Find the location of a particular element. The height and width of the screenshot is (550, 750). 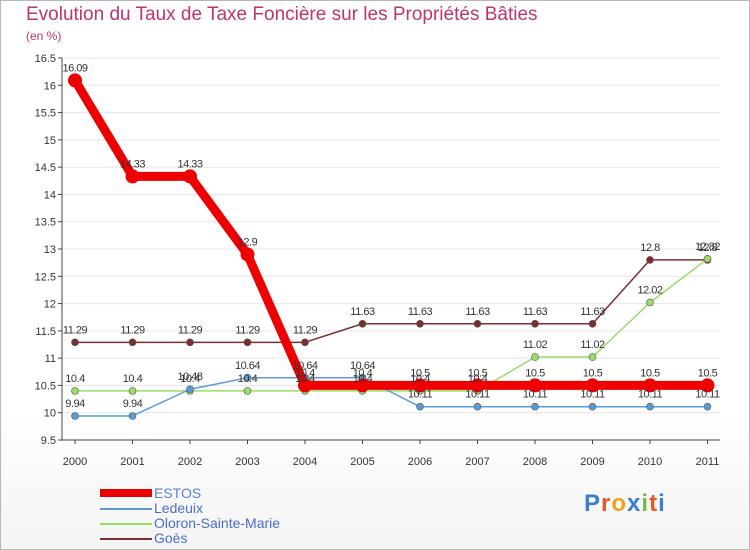

chart-subtitle: (en %) is located at coordinates (44, 36).